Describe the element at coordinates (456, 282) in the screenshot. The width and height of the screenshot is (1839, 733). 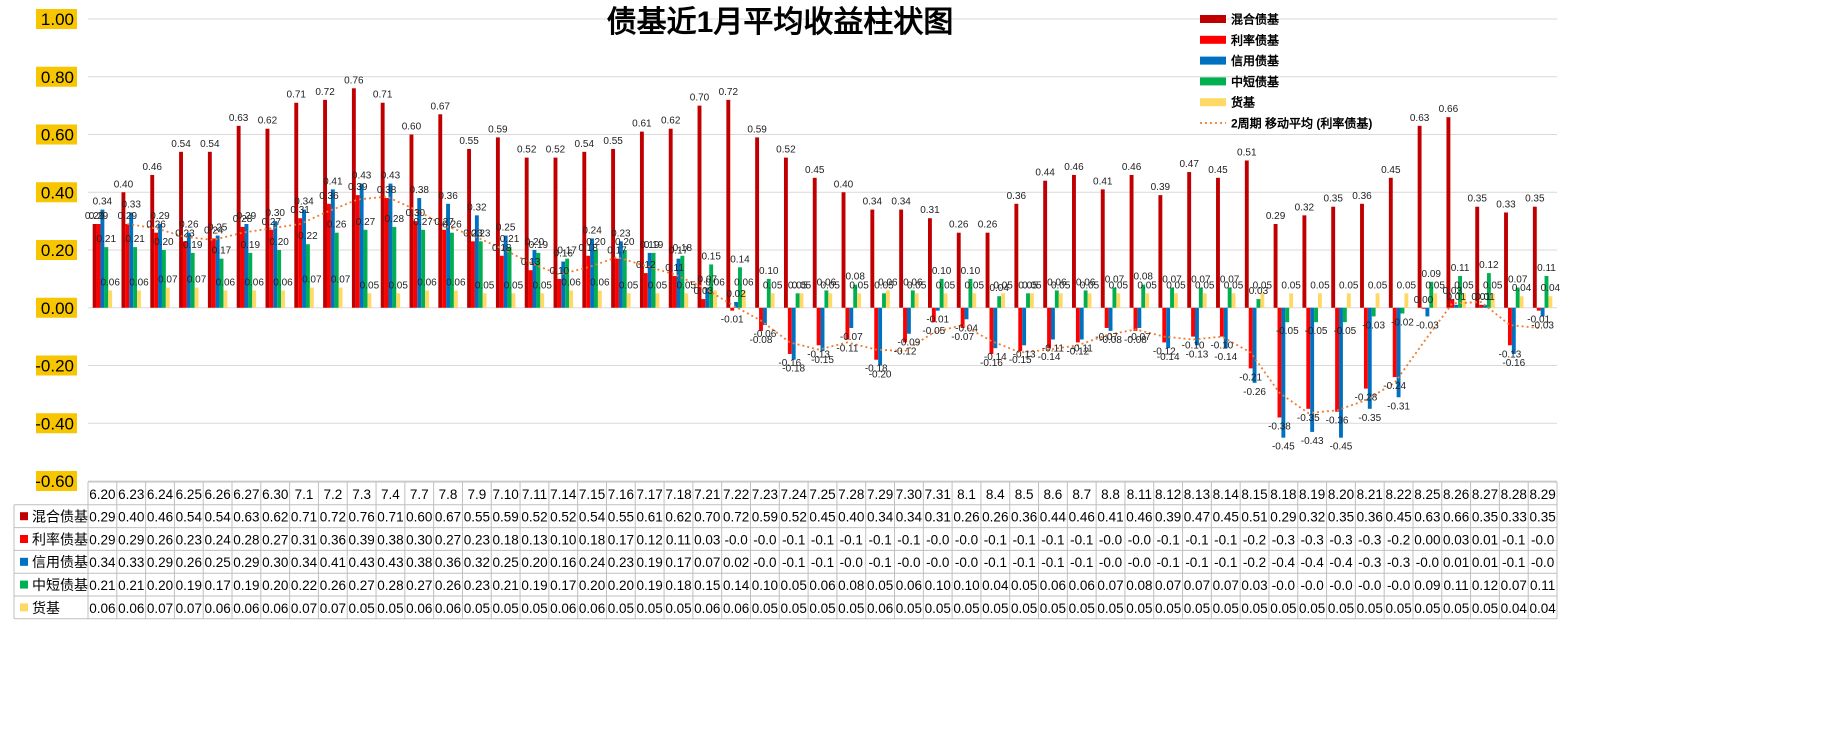
I see `data-label: 0.06` at that location.